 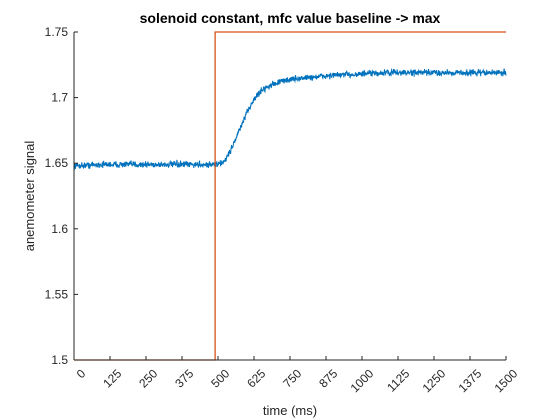 I want to click on y-ticks: 1.5 1.55 1.6 1.65 1.7 1.75, so click(x=61, y=196).